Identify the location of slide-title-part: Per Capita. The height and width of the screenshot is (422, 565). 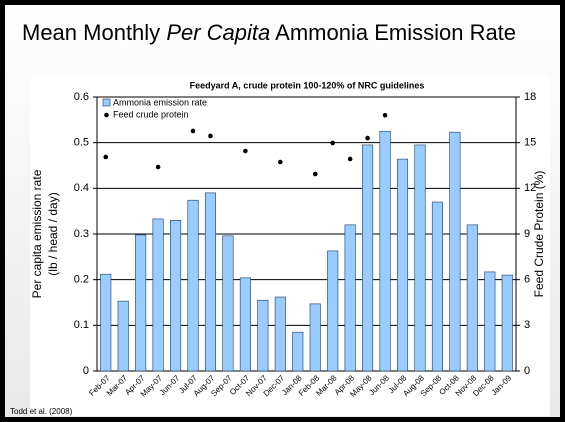
(218, 32).